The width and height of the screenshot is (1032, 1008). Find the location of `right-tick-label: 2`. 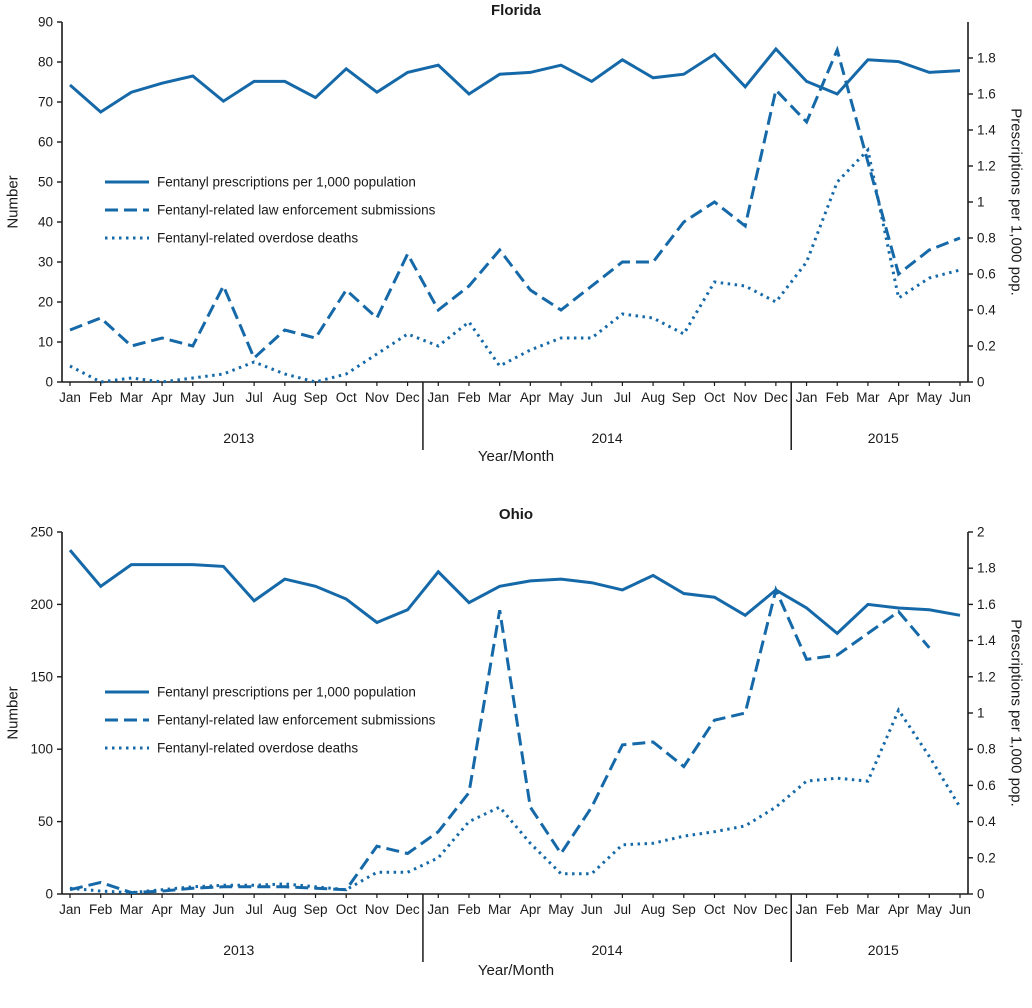

right-tick-label: 2 is located at coordinates (981, 532).